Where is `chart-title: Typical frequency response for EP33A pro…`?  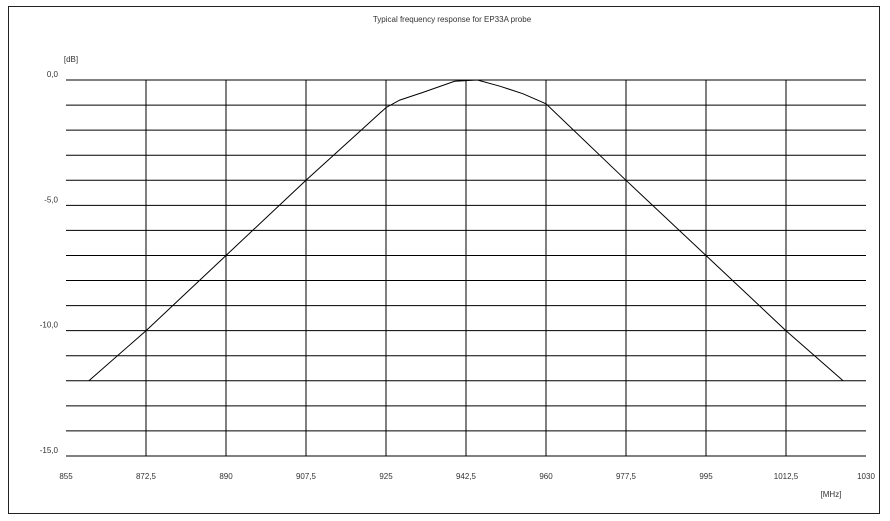 chart-title: Typical frequency response for EP33A pro… is located at coordinates (452, 19).